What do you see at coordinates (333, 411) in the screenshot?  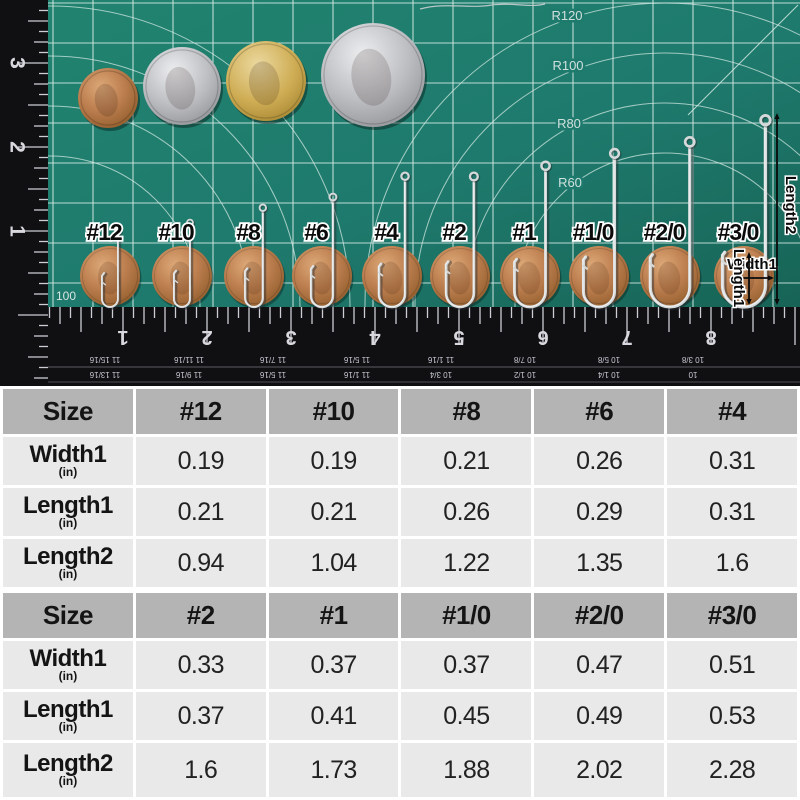 I see `header-cell: #10` at bounding box center [333, 411].